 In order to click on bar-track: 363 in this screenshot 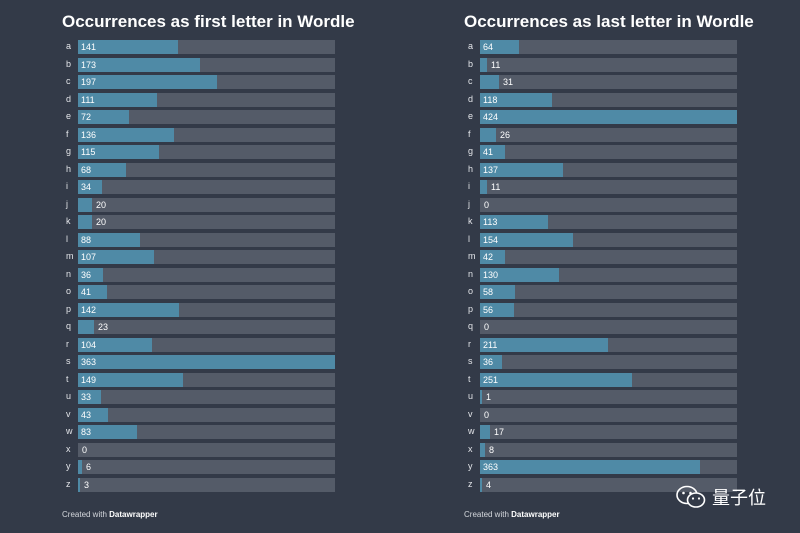, I will do `click(608, 467)`.